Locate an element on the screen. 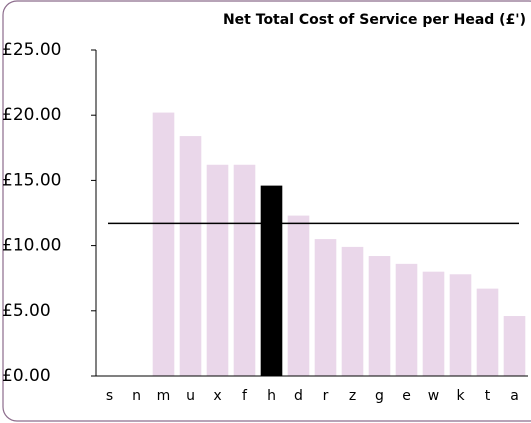  x-tick-label: m is located at coordinates (164, 396).